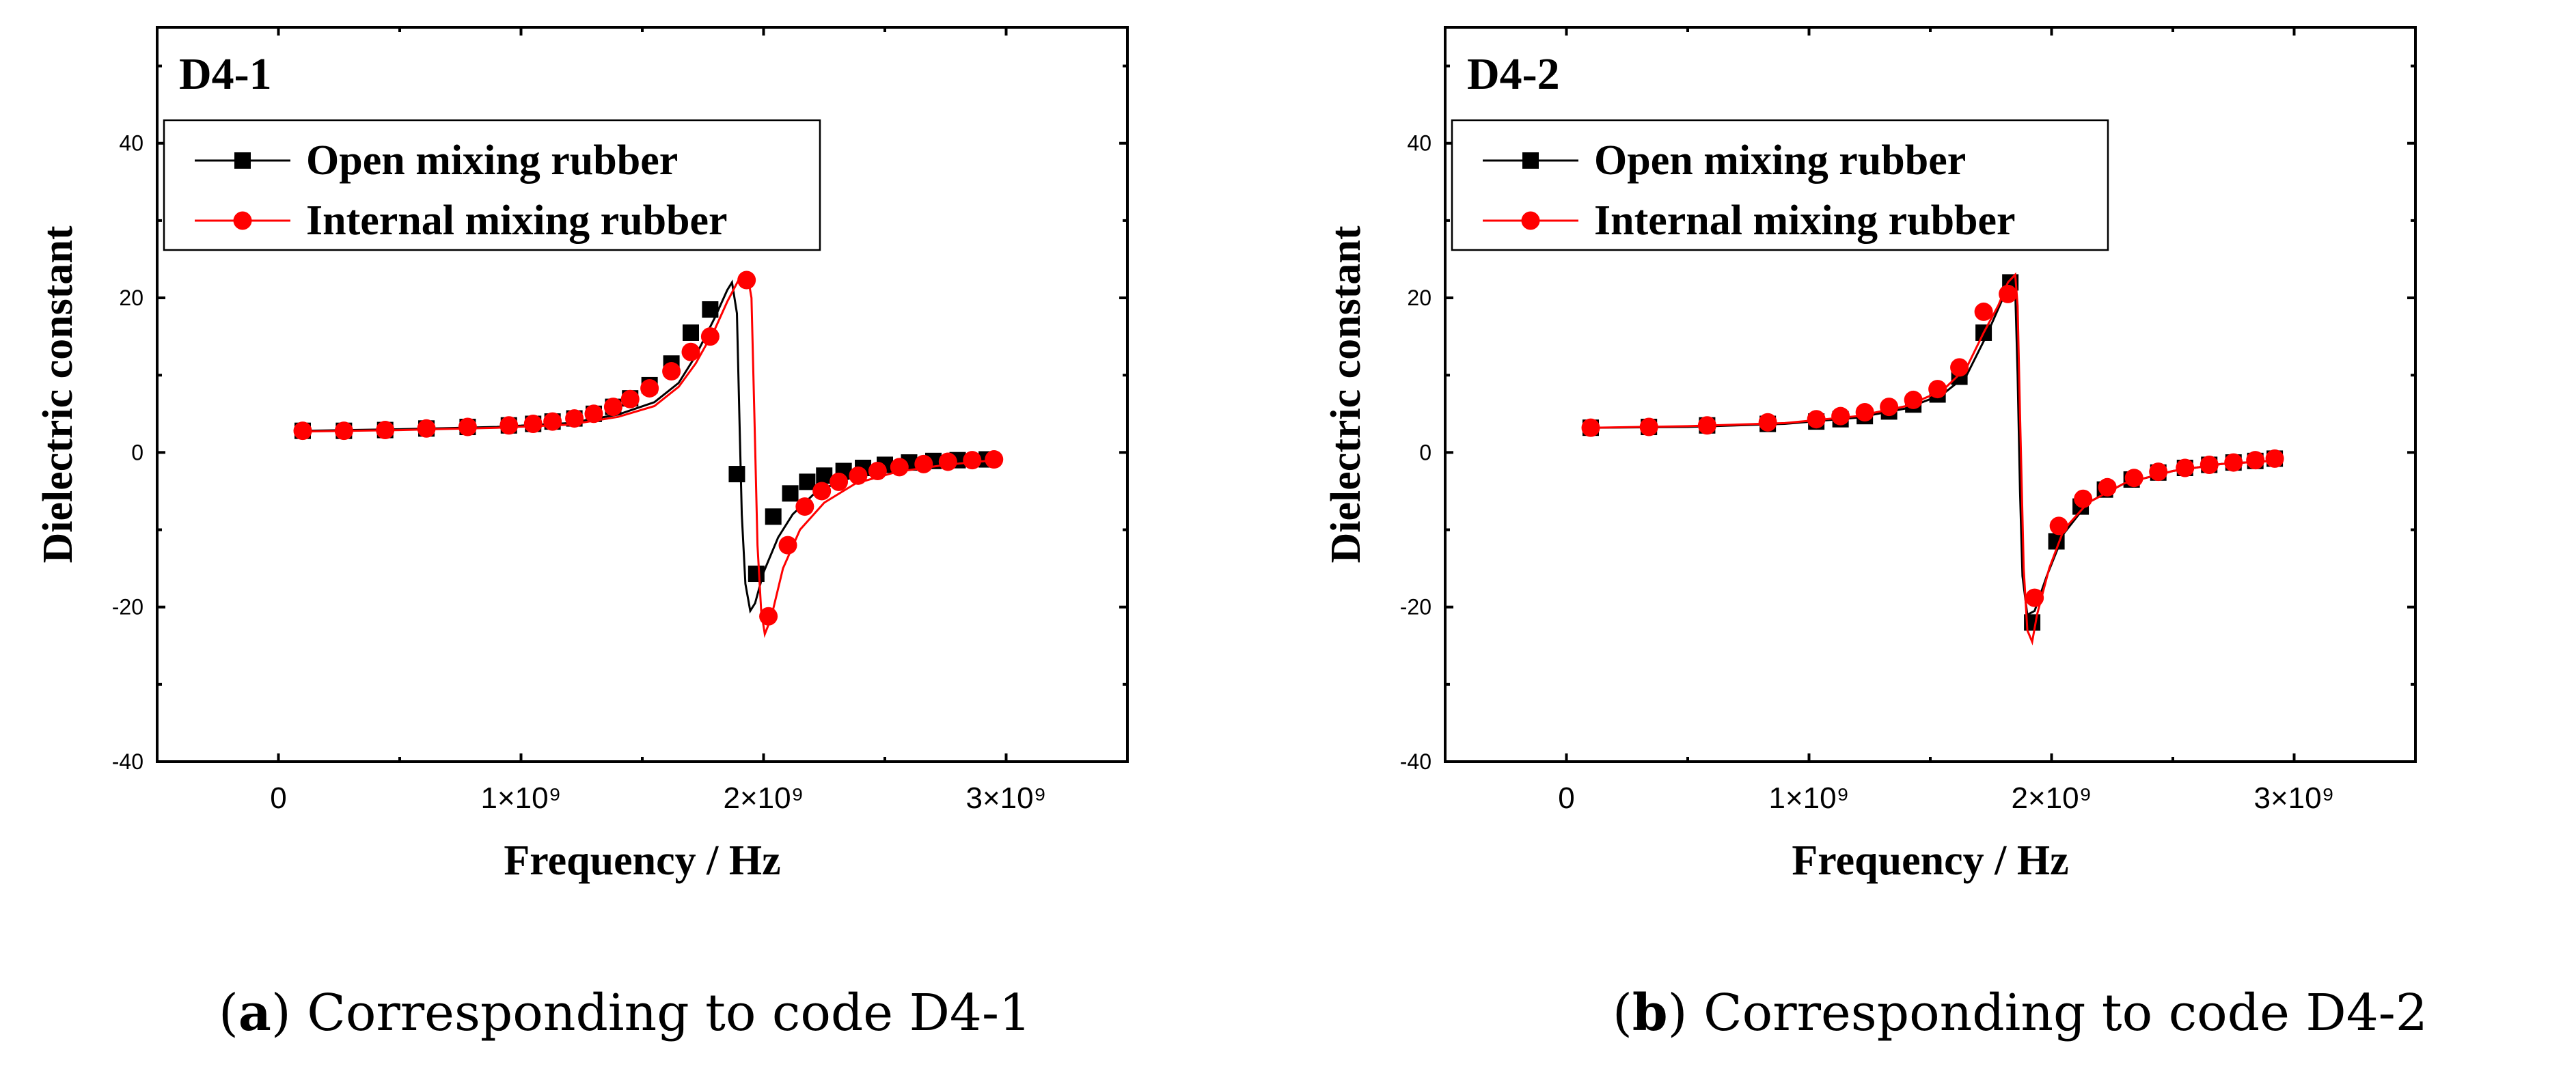 The height and width of the screenshot is (1082, 2576). What do you see at coordinates (254, 1013) in the screenshot?
I see `caption-a-letter: a` at bounding box center [254, 1013].